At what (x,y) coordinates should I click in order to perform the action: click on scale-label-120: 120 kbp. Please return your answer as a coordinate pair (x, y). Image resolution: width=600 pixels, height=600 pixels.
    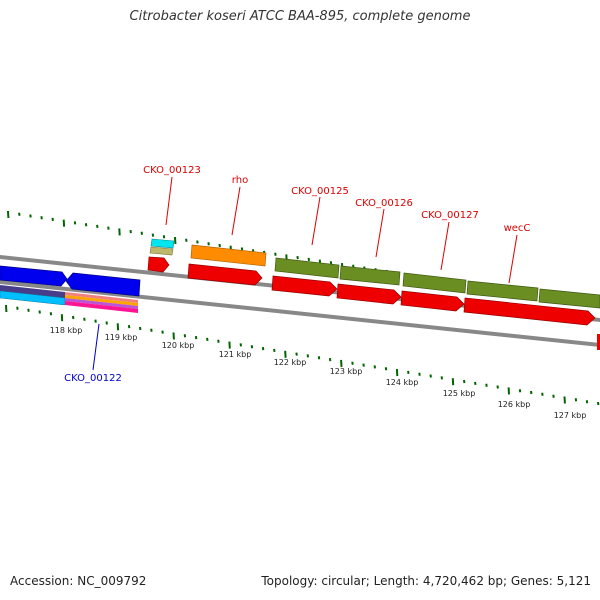
    Looking at the image, I should click on (178, 345).